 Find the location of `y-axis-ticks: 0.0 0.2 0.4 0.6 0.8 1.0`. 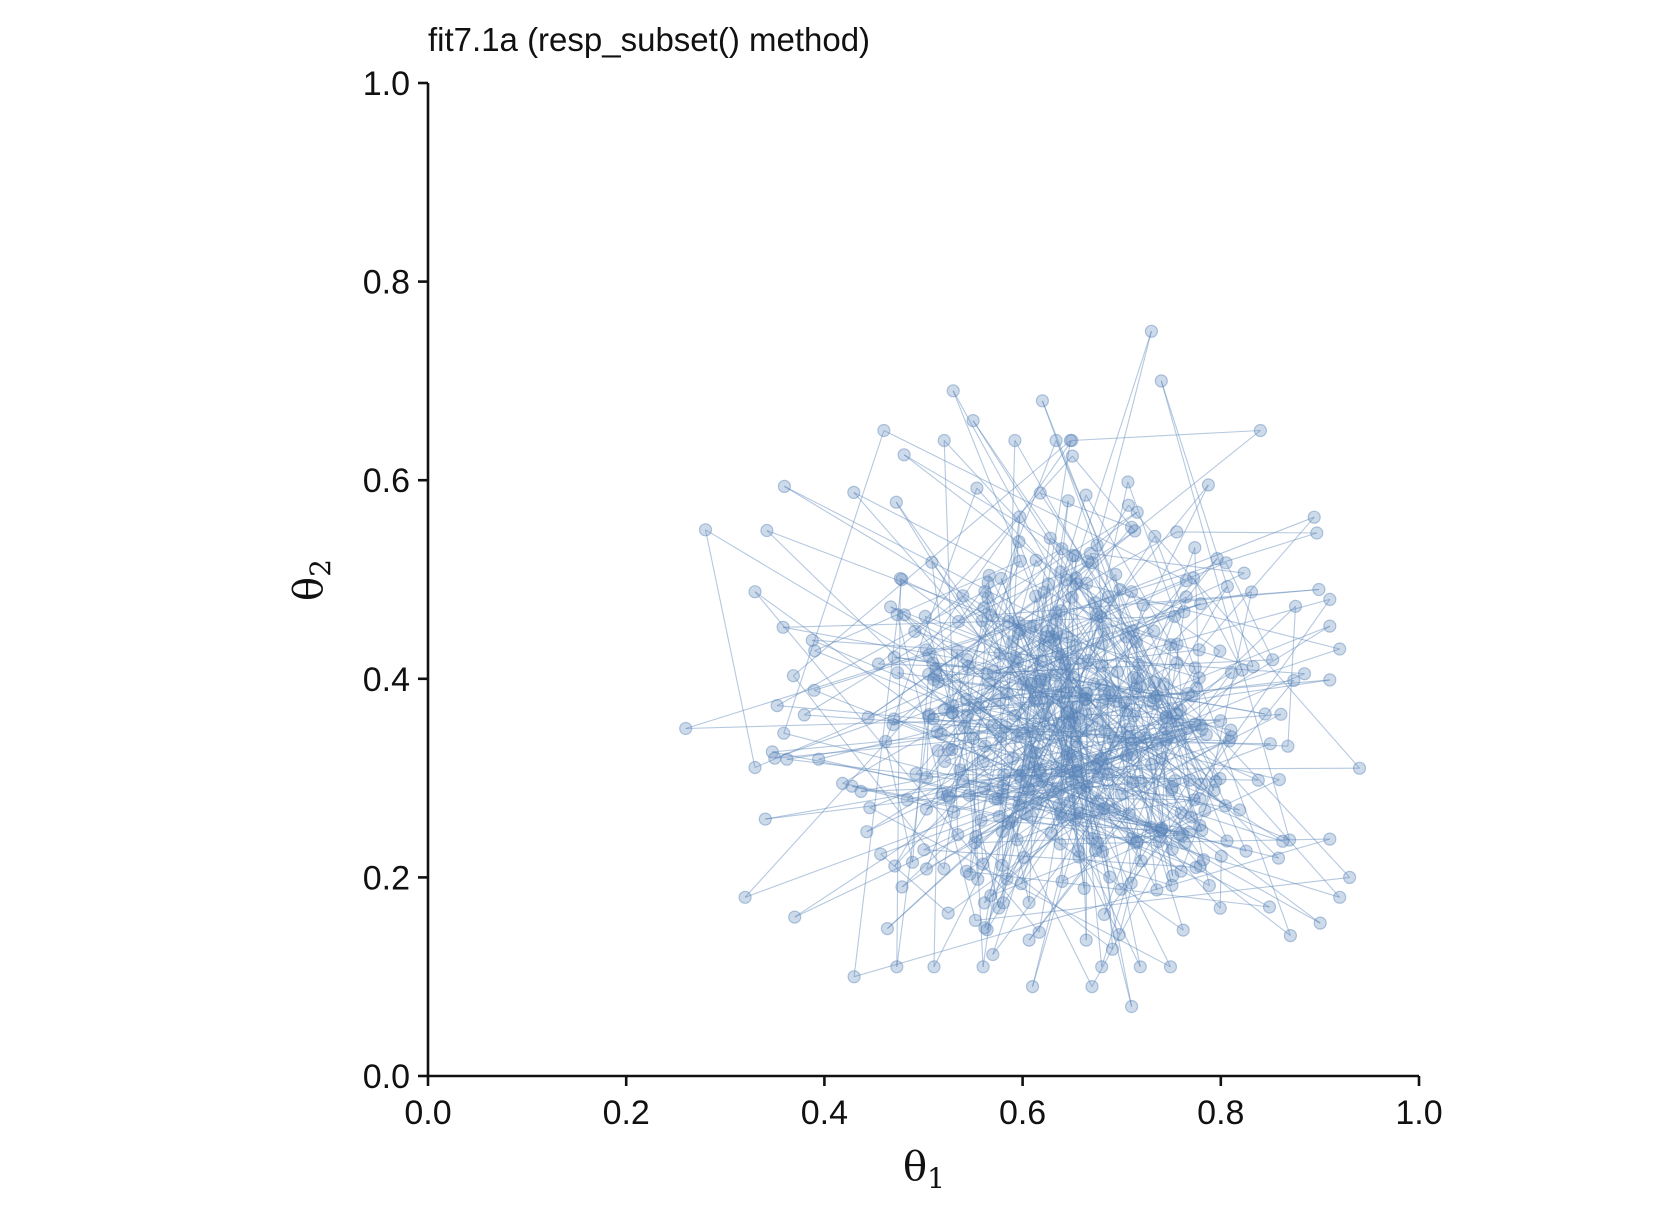

y-axis-ticks: 0.0 0.2 0.4 0.6 0.8 1.0 is located at coordinates (395, 580).